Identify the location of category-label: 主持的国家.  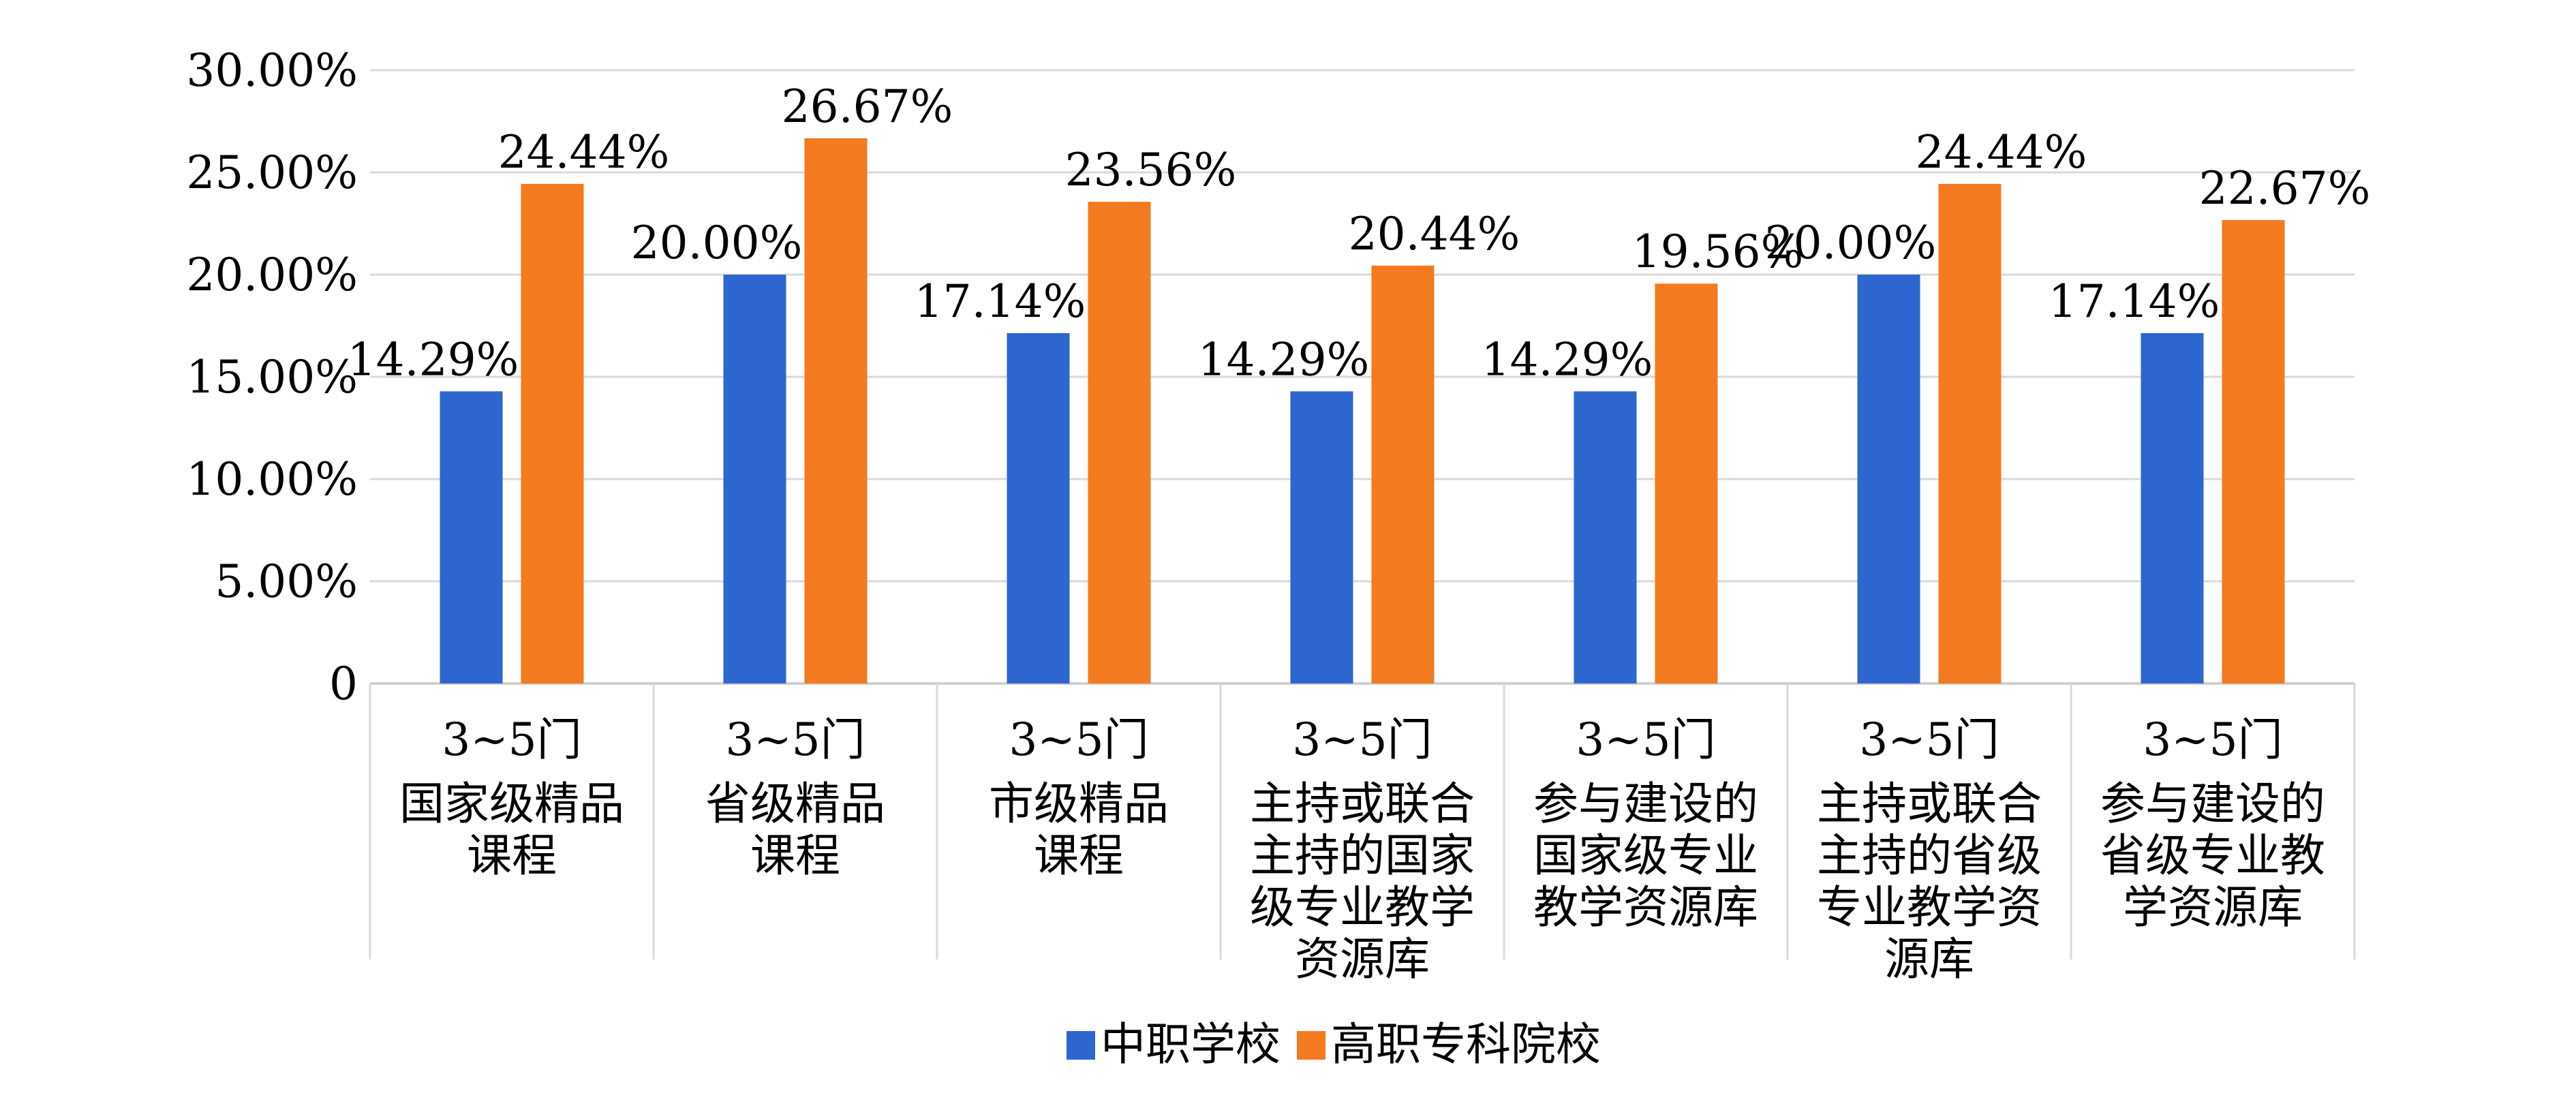
(1362, 855).